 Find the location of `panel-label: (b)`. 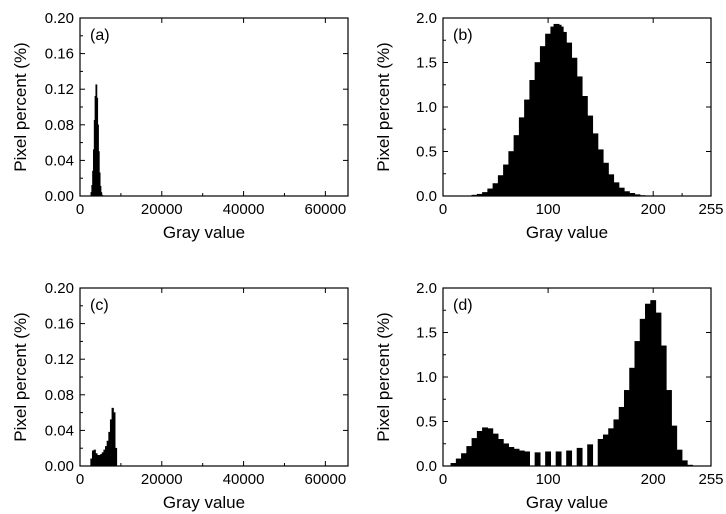

panel-label: (b) is located at coordinates (463, 35).